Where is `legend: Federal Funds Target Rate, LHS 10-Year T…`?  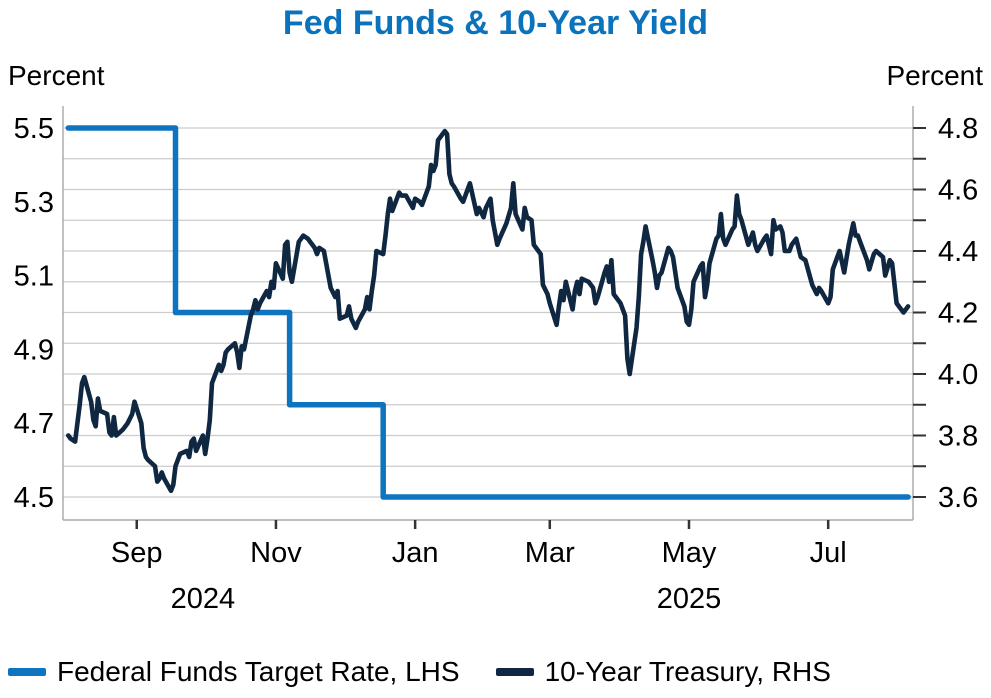 legend: Federal Funds Target Rate, LHS 10-Year T… is located at coordinates (419, 672).